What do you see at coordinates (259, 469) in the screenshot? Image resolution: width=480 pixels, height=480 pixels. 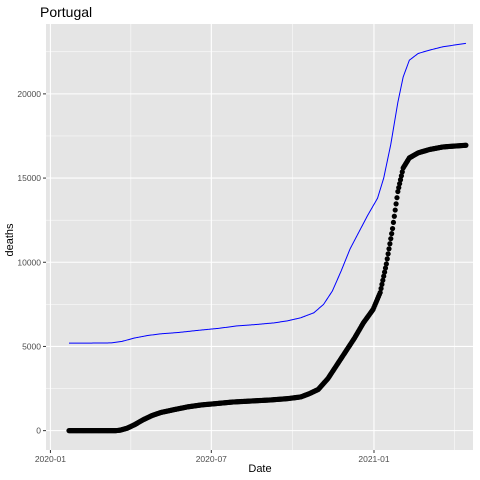 I see `x-axis-label: Date` at bounding box center [259, 469].